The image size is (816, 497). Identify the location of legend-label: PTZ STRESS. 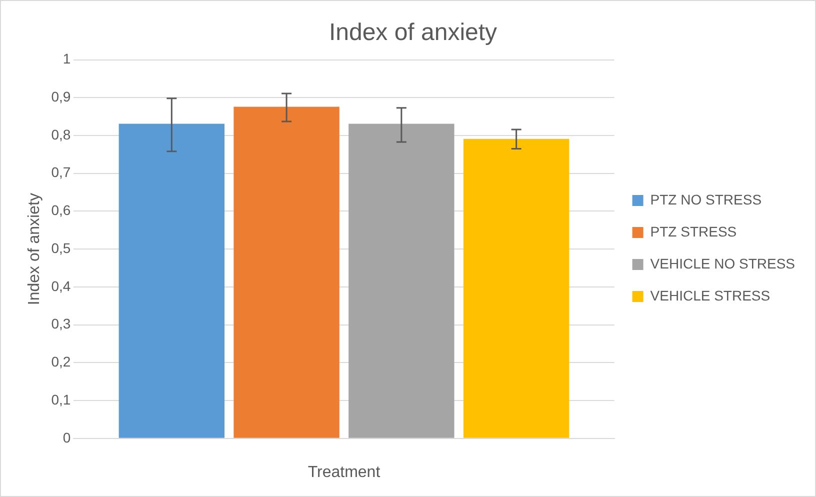
(693, 231).